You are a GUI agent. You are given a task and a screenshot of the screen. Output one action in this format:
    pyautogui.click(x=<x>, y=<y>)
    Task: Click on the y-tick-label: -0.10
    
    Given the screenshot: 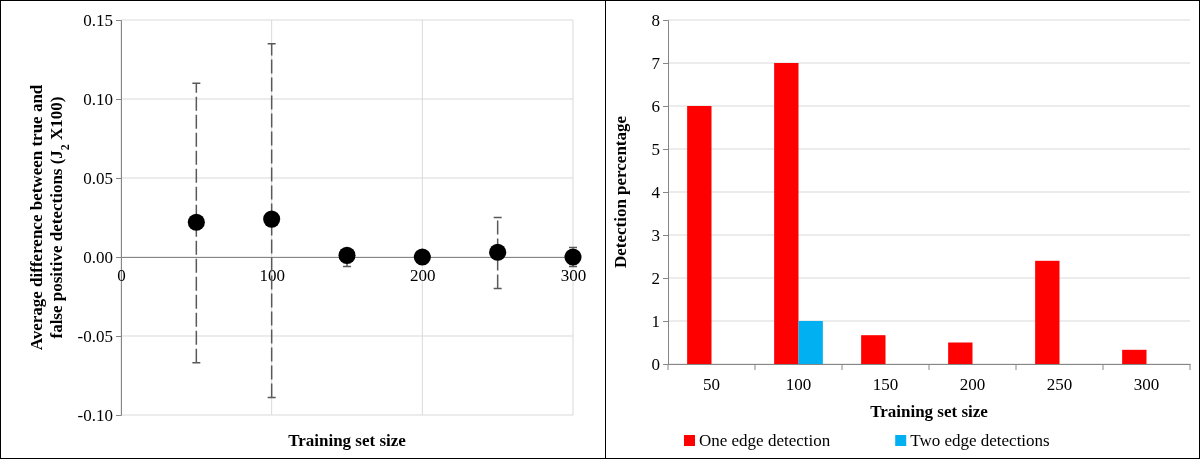 What is the action you would take?
    pyautogui.click(x=95, y=415)
    